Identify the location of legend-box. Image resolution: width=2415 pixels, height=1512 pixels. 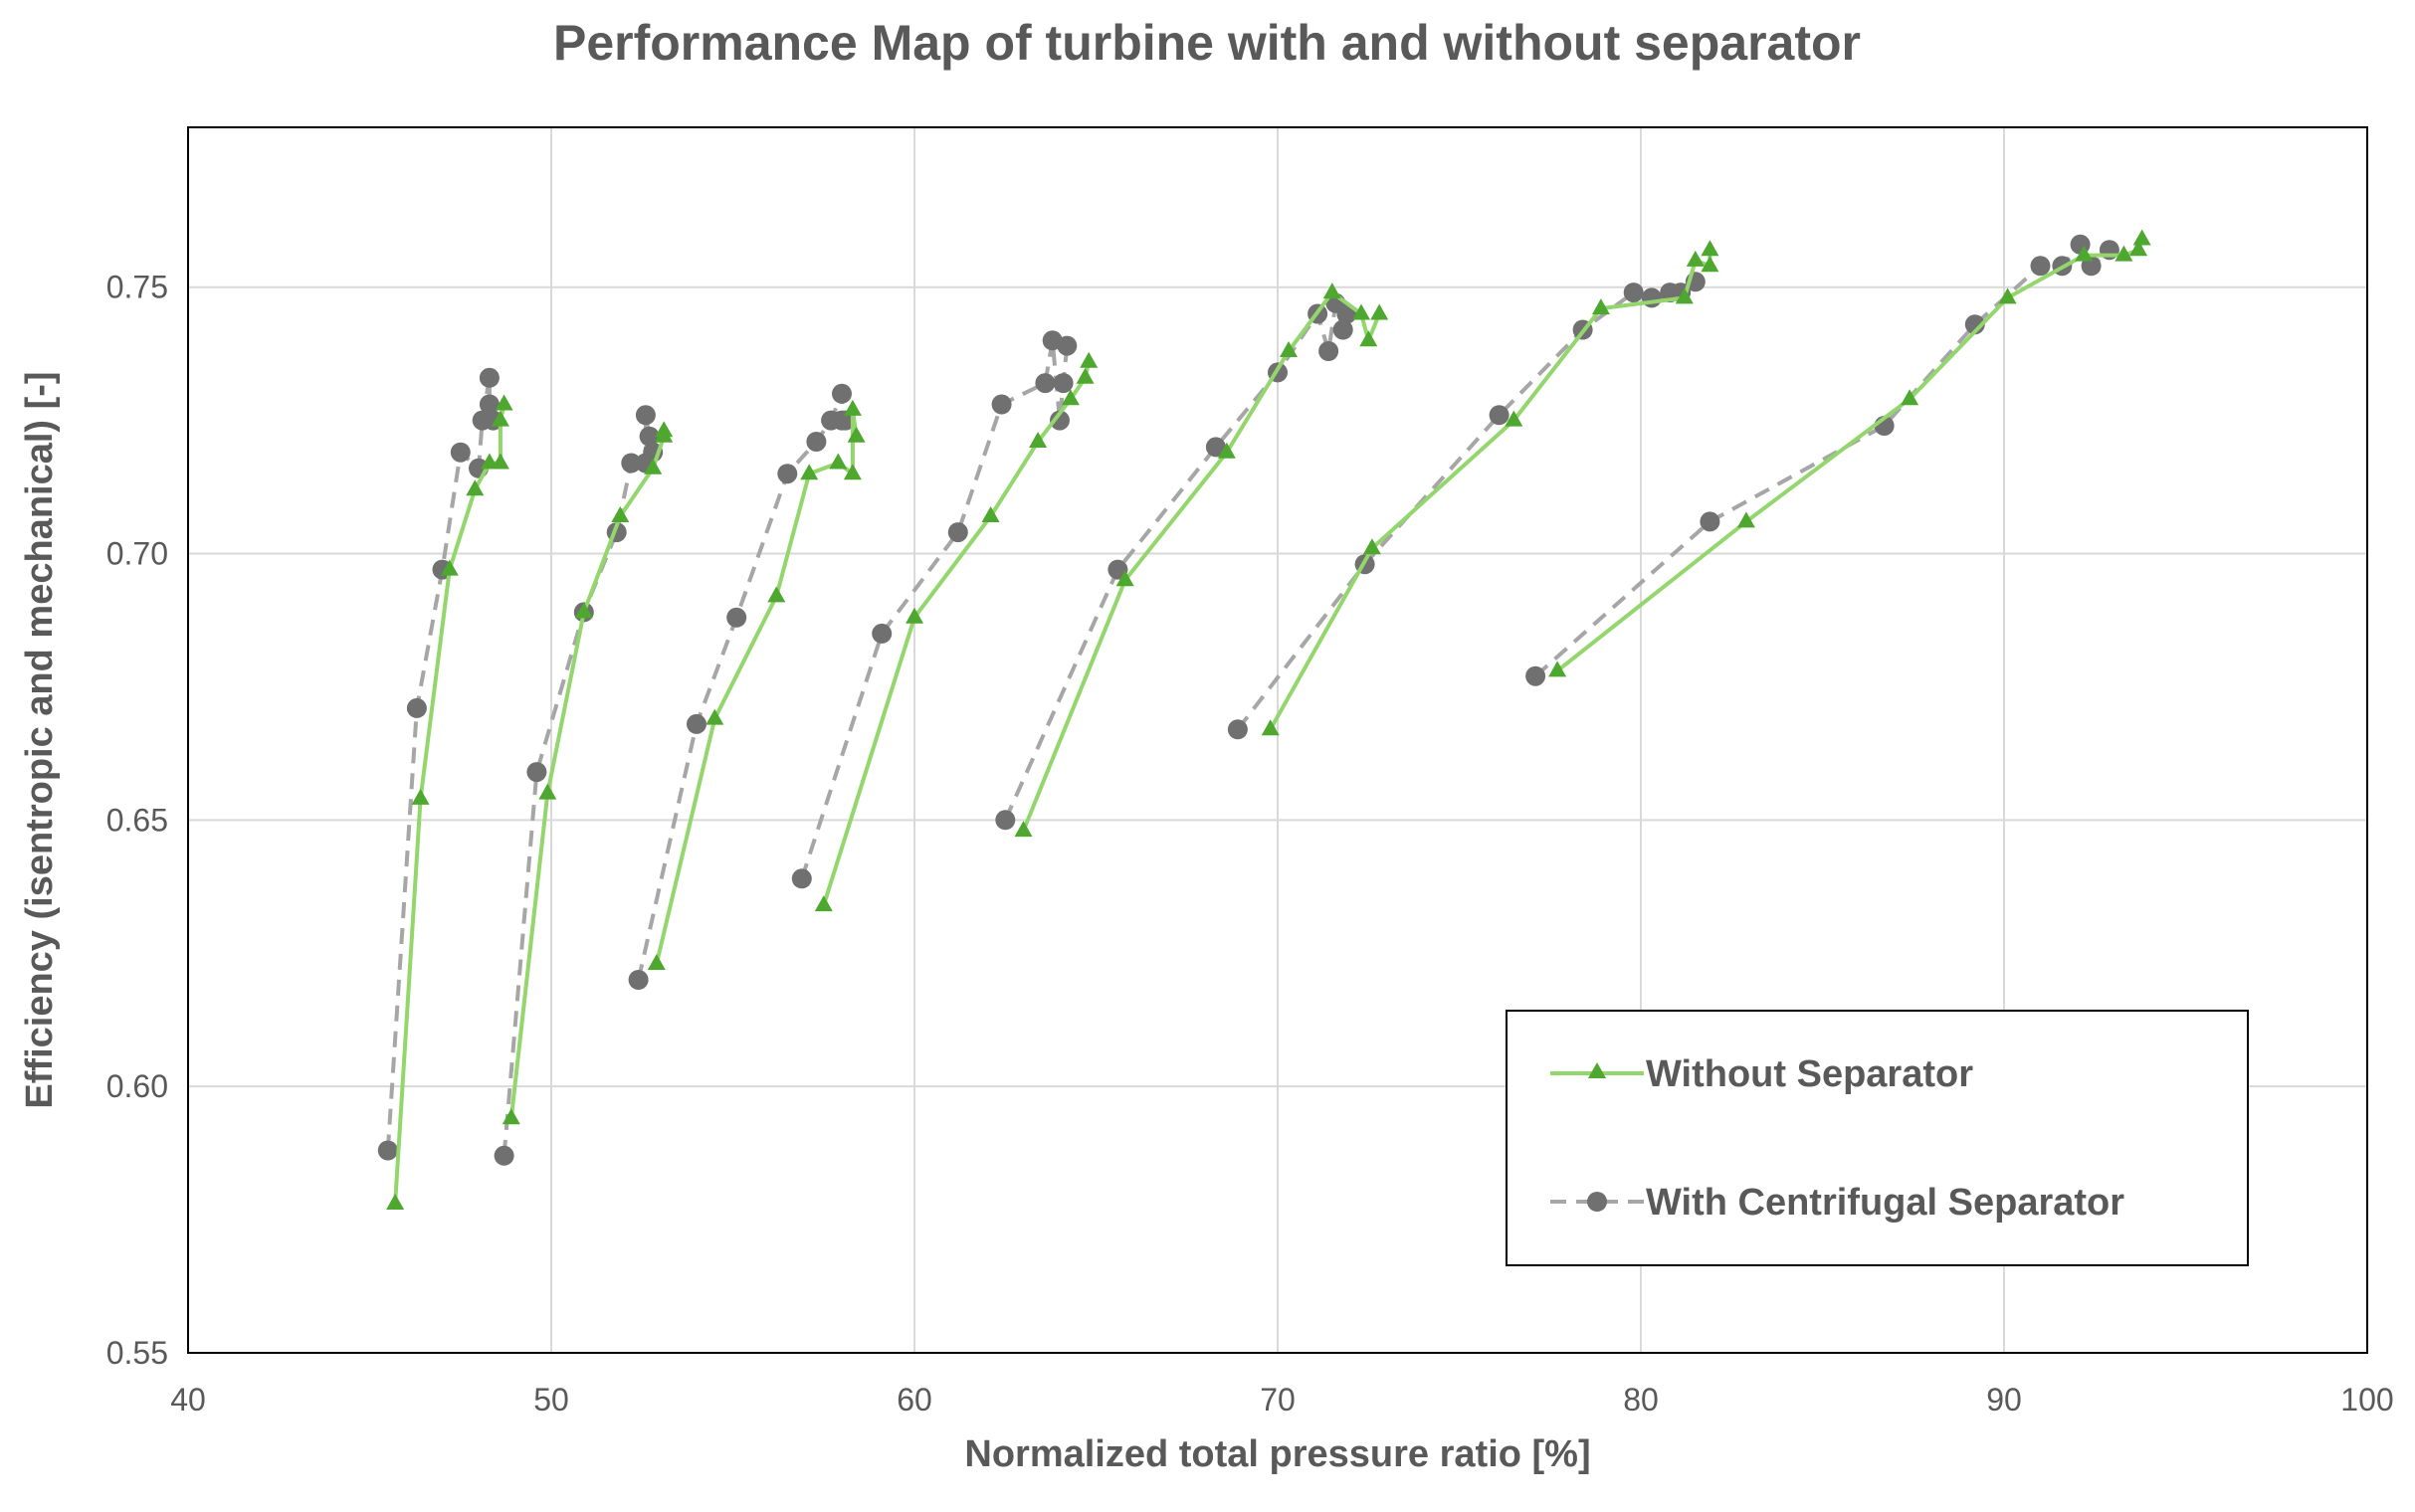
(1878, 1138).